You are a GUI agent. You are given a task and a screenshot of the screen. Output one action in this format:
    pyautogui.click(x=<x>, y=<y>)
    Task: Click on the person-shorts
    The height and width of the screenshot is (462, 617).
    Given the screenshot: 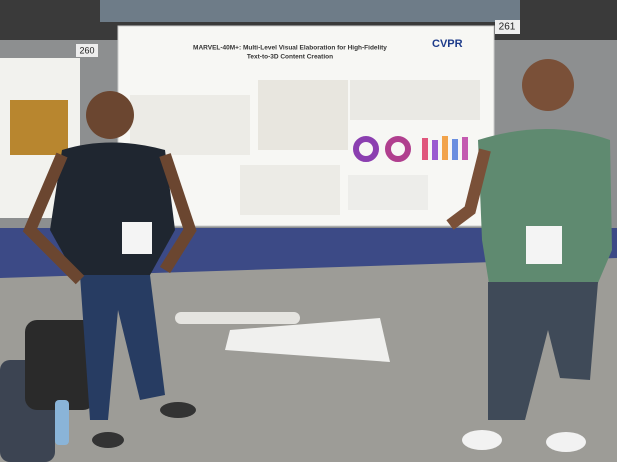 What is the action you would take?
    pyautogui.click(x=543, y=351)
    